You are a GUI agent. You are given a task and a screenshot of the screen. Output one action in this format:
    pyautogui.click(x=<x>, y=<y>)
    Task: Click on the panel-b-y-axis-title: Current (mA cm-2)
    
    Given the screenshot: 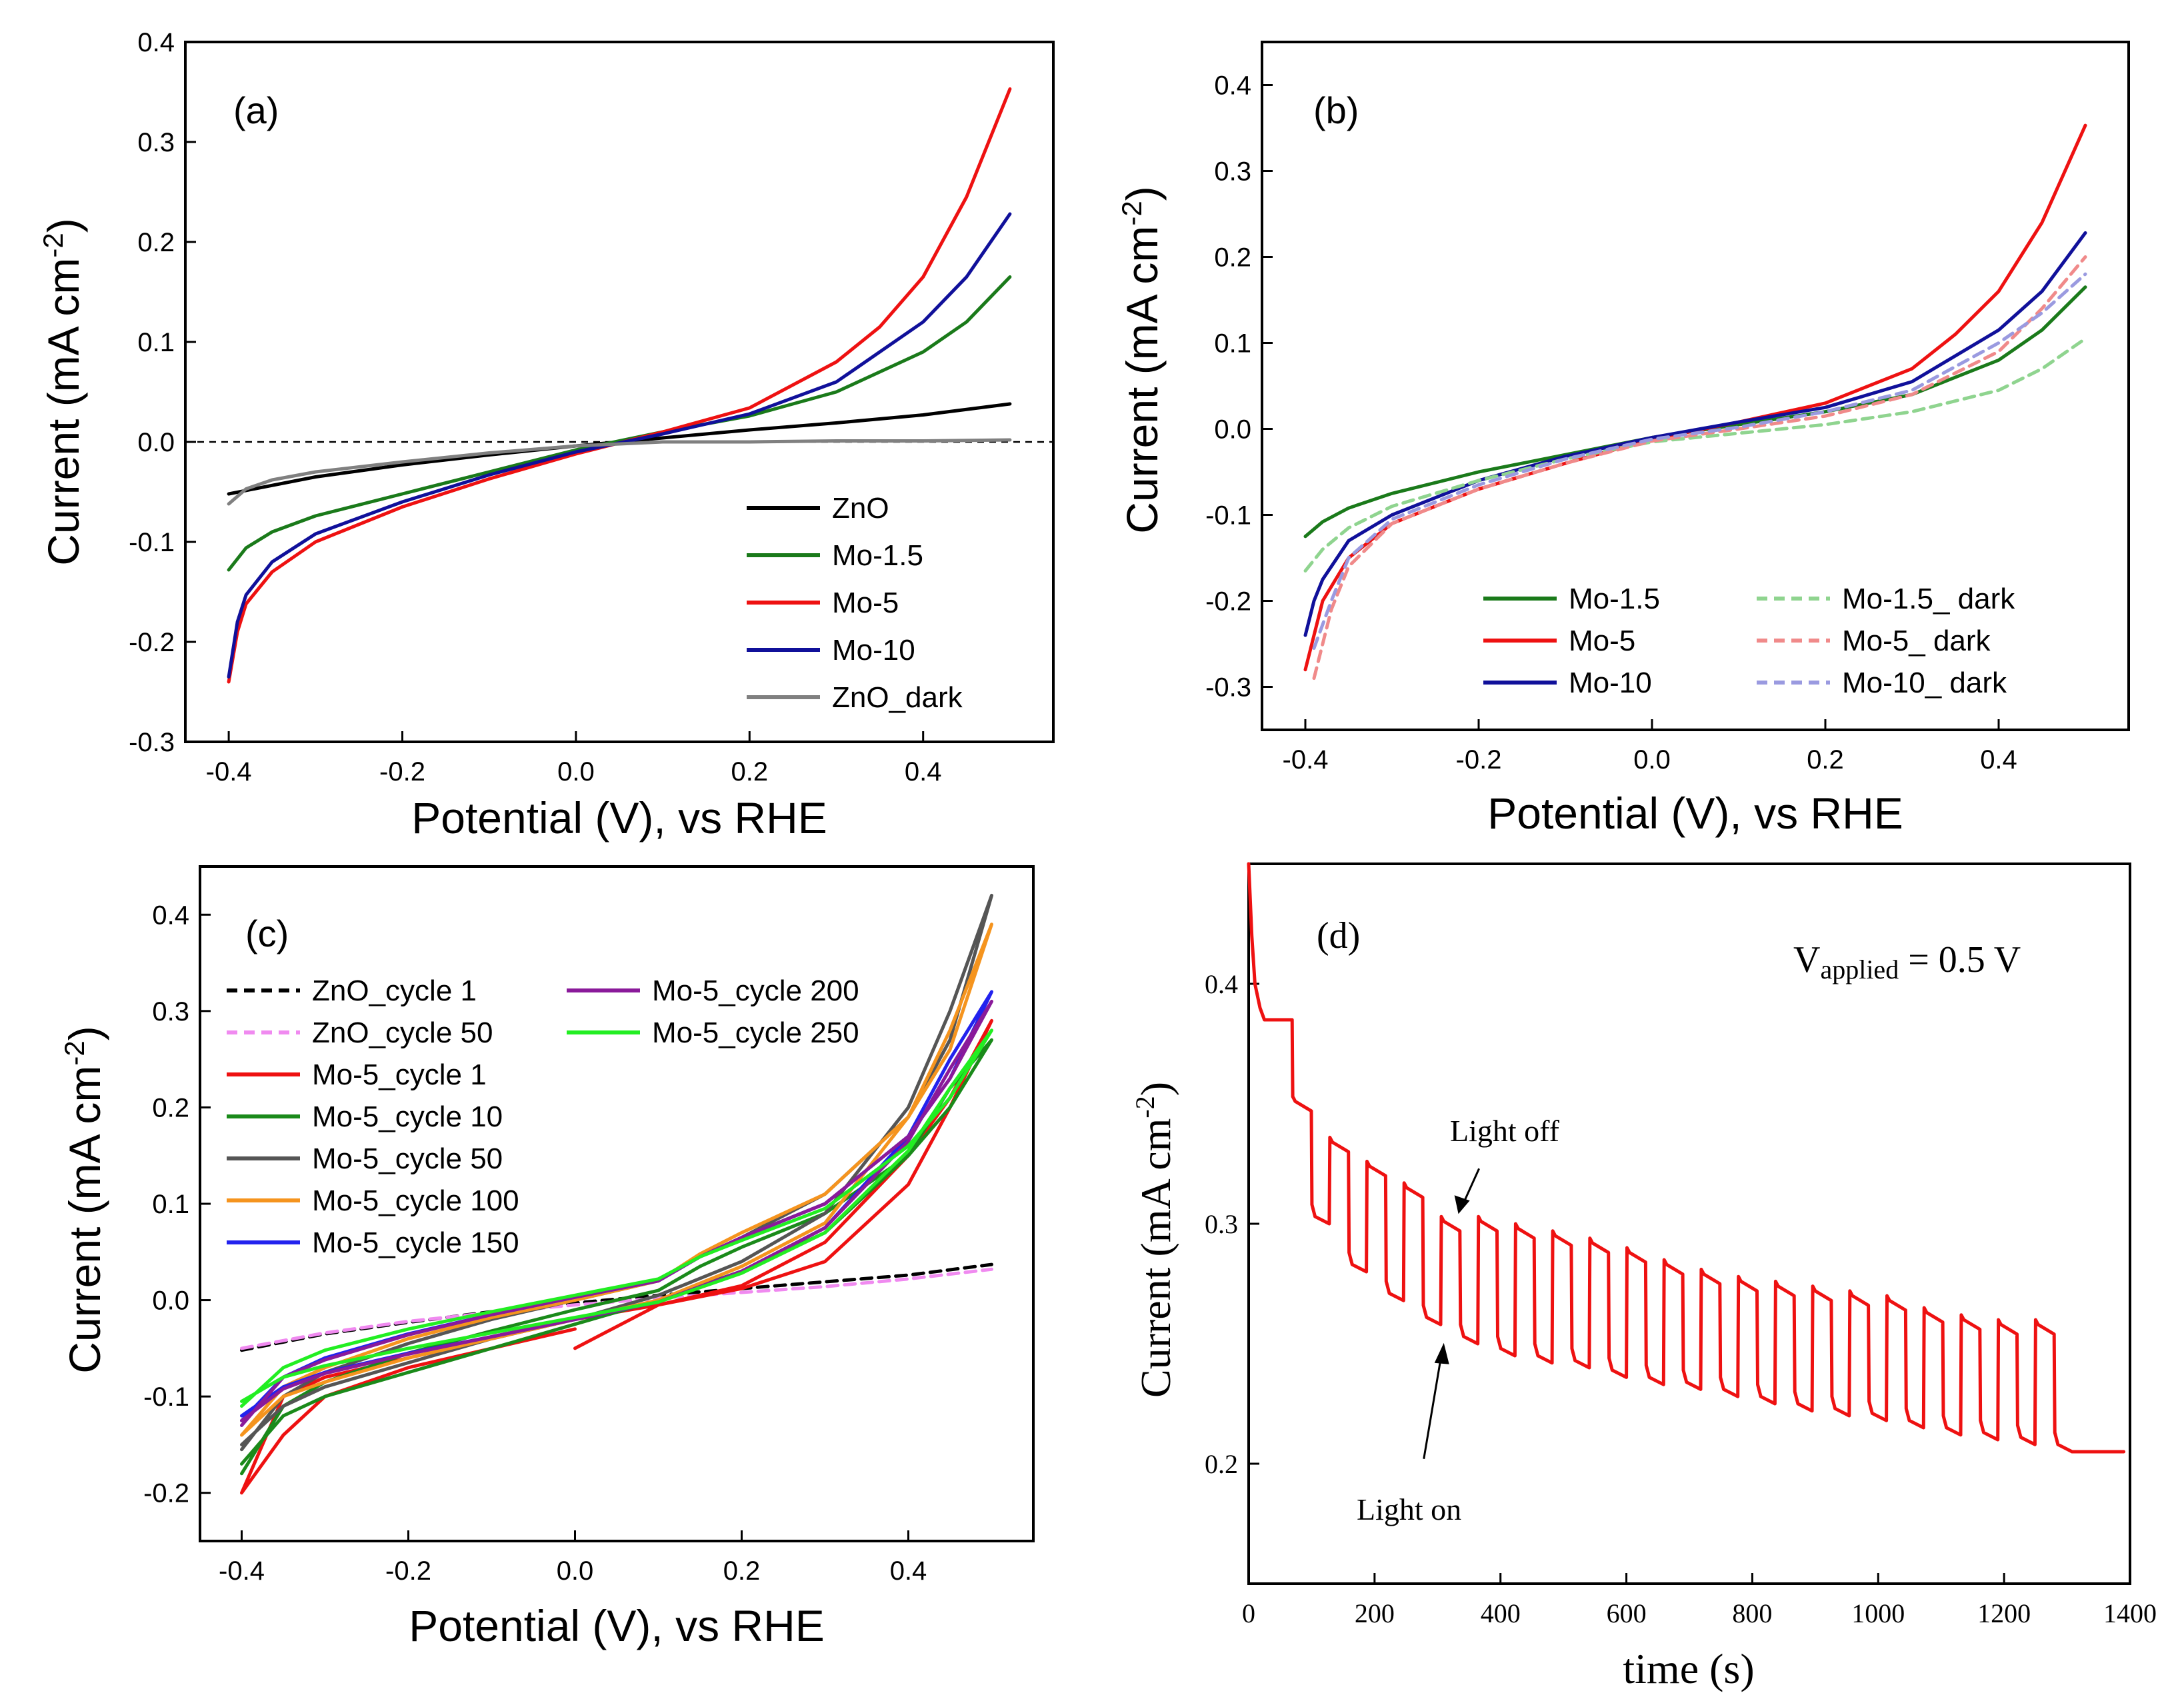 What is the action you would take?
    pyautogui.click(x=1141, y=359)
    